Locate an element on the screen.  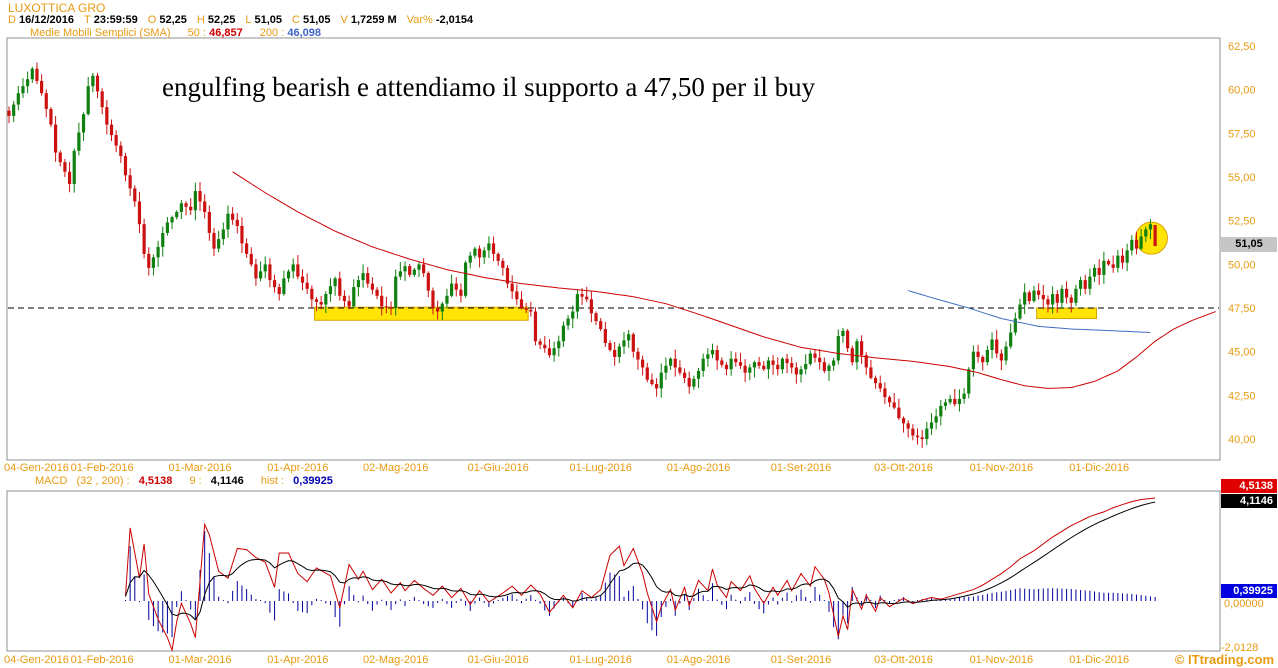
low-label: L is located at coordinates (248, 20).